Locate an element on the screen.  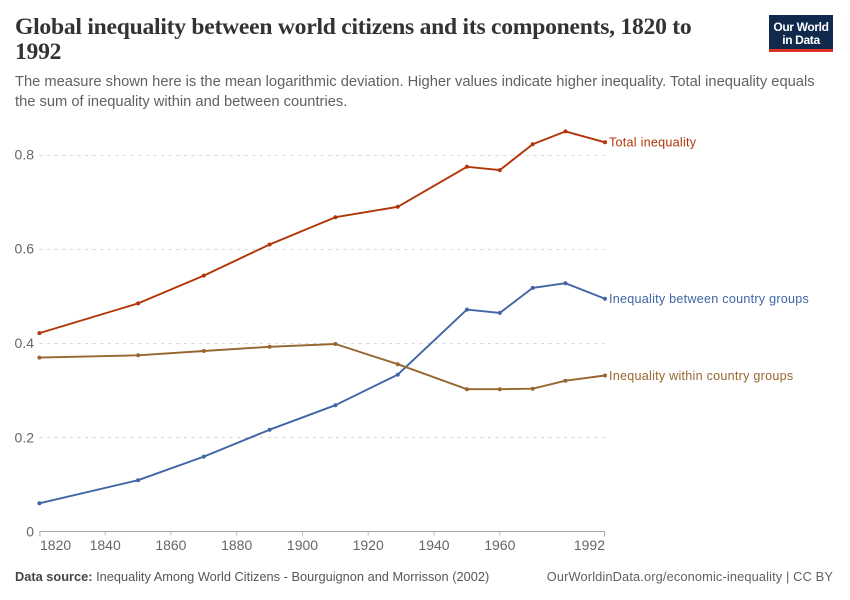
svg-text: 1900 is located at coordinates (302, 545).